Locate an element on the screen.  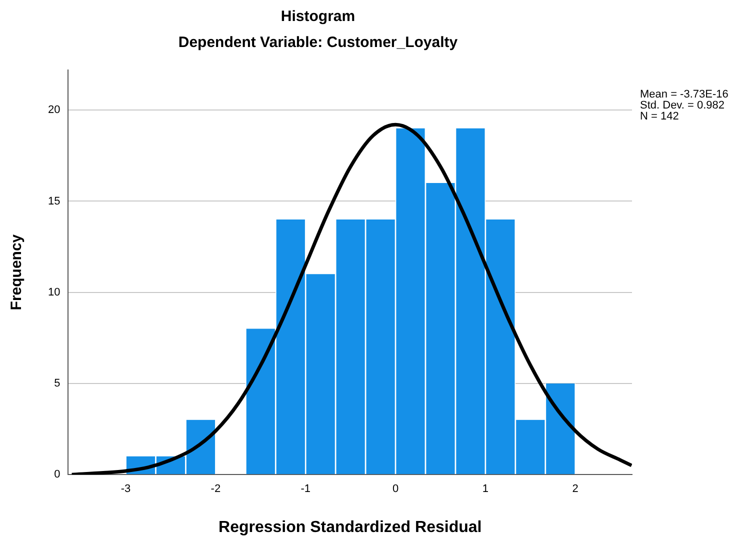
y-tick-label: 10 is located at coordinates (54, 292).